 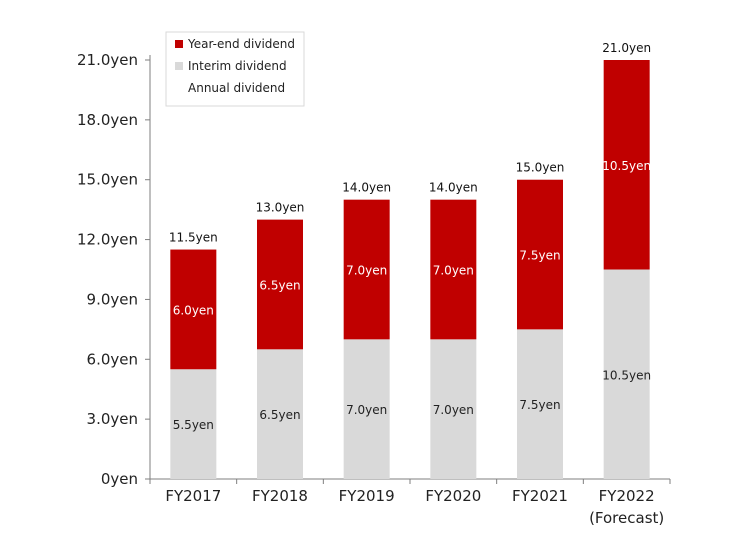 I want to click on interim-dividend-label: 6.5yen, so click(x=279, y=415).